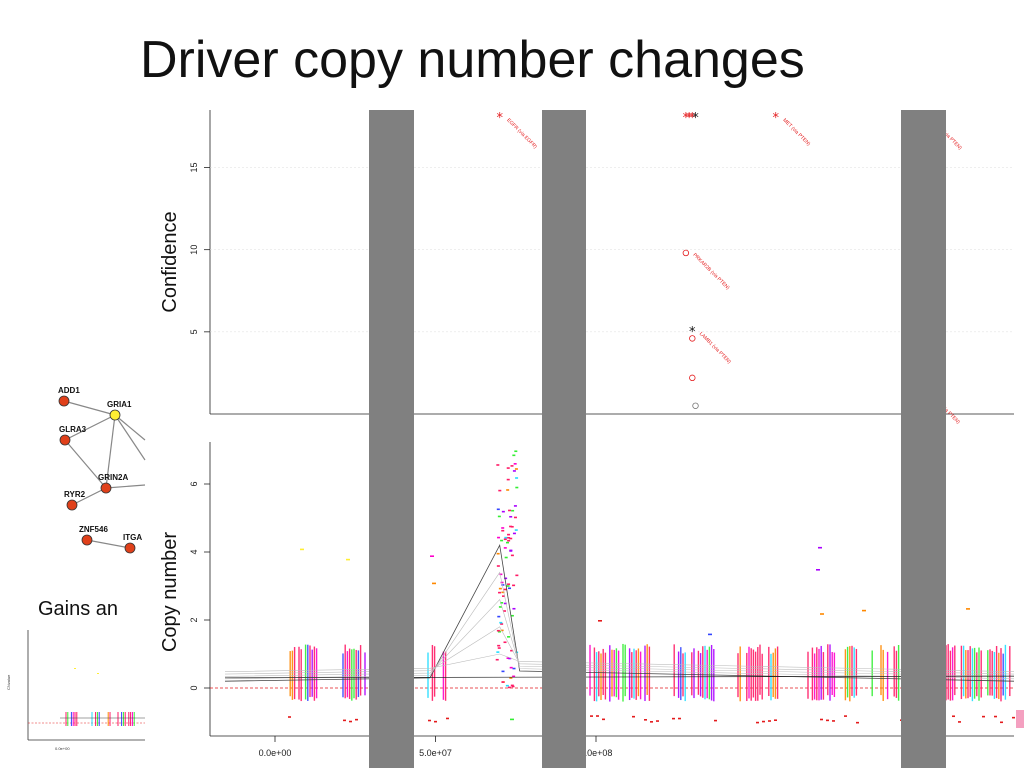 This screenshot has width=1024, height=768. What do you see at coordinates (69, 390) in the screenshot?
I see `network-node-label: ADD1` at bounding box center [69, 390].